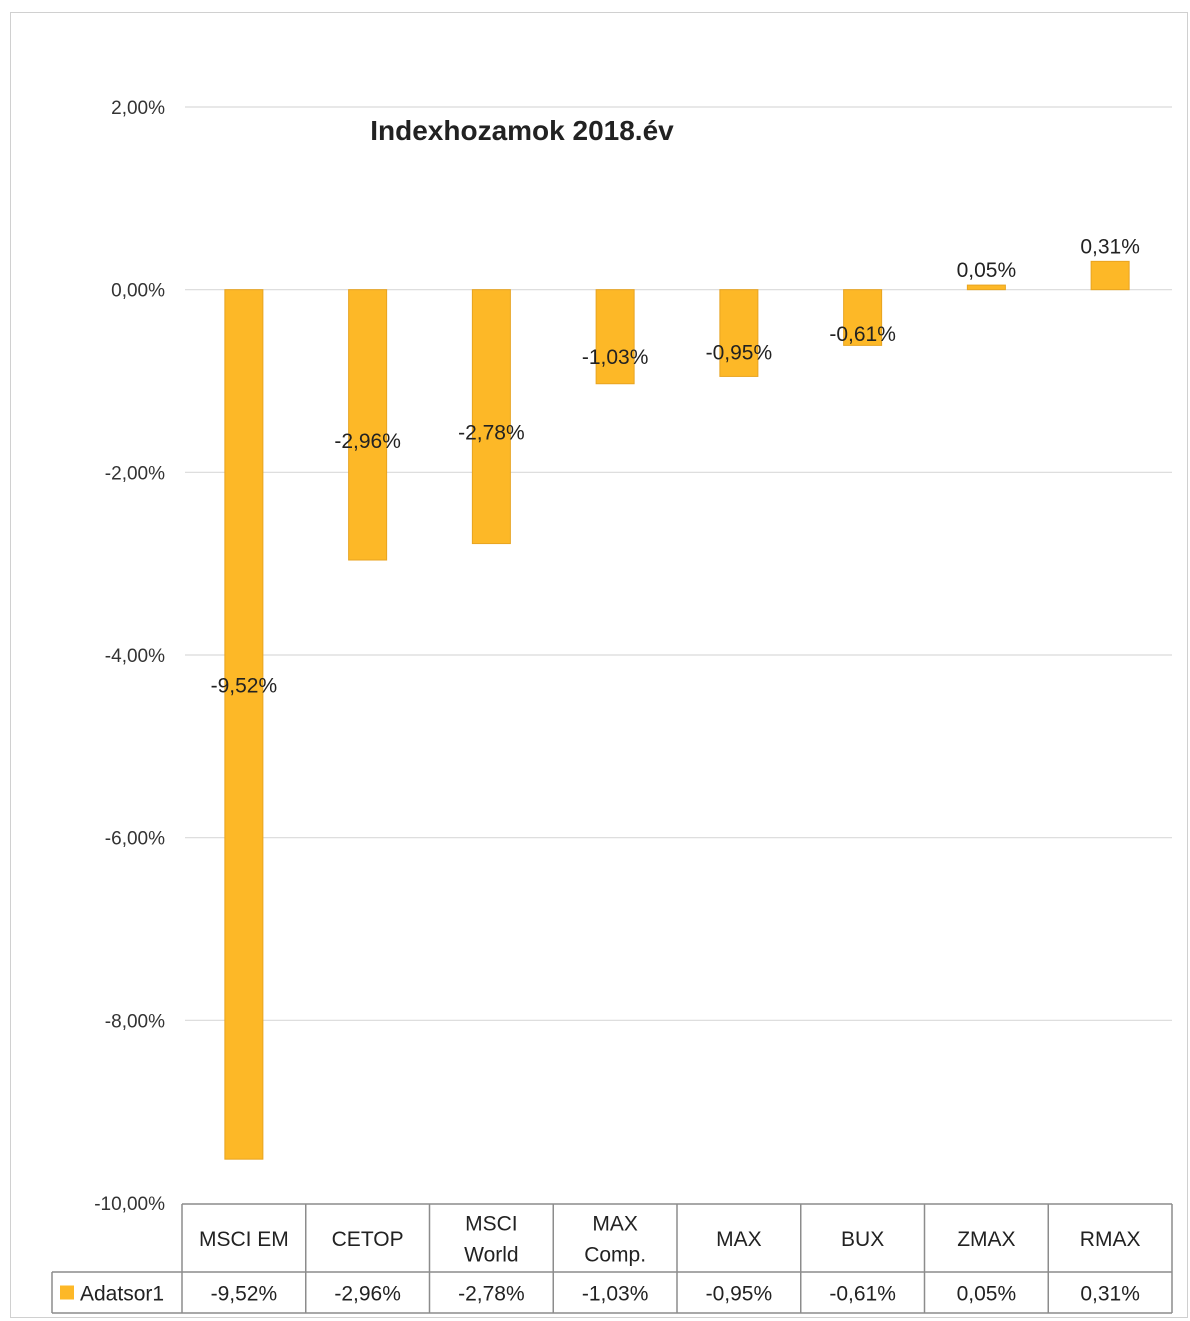  Describe the element at coordinates (739, 353) in the screenshot. I see `data-label: -0,95%` at that location.